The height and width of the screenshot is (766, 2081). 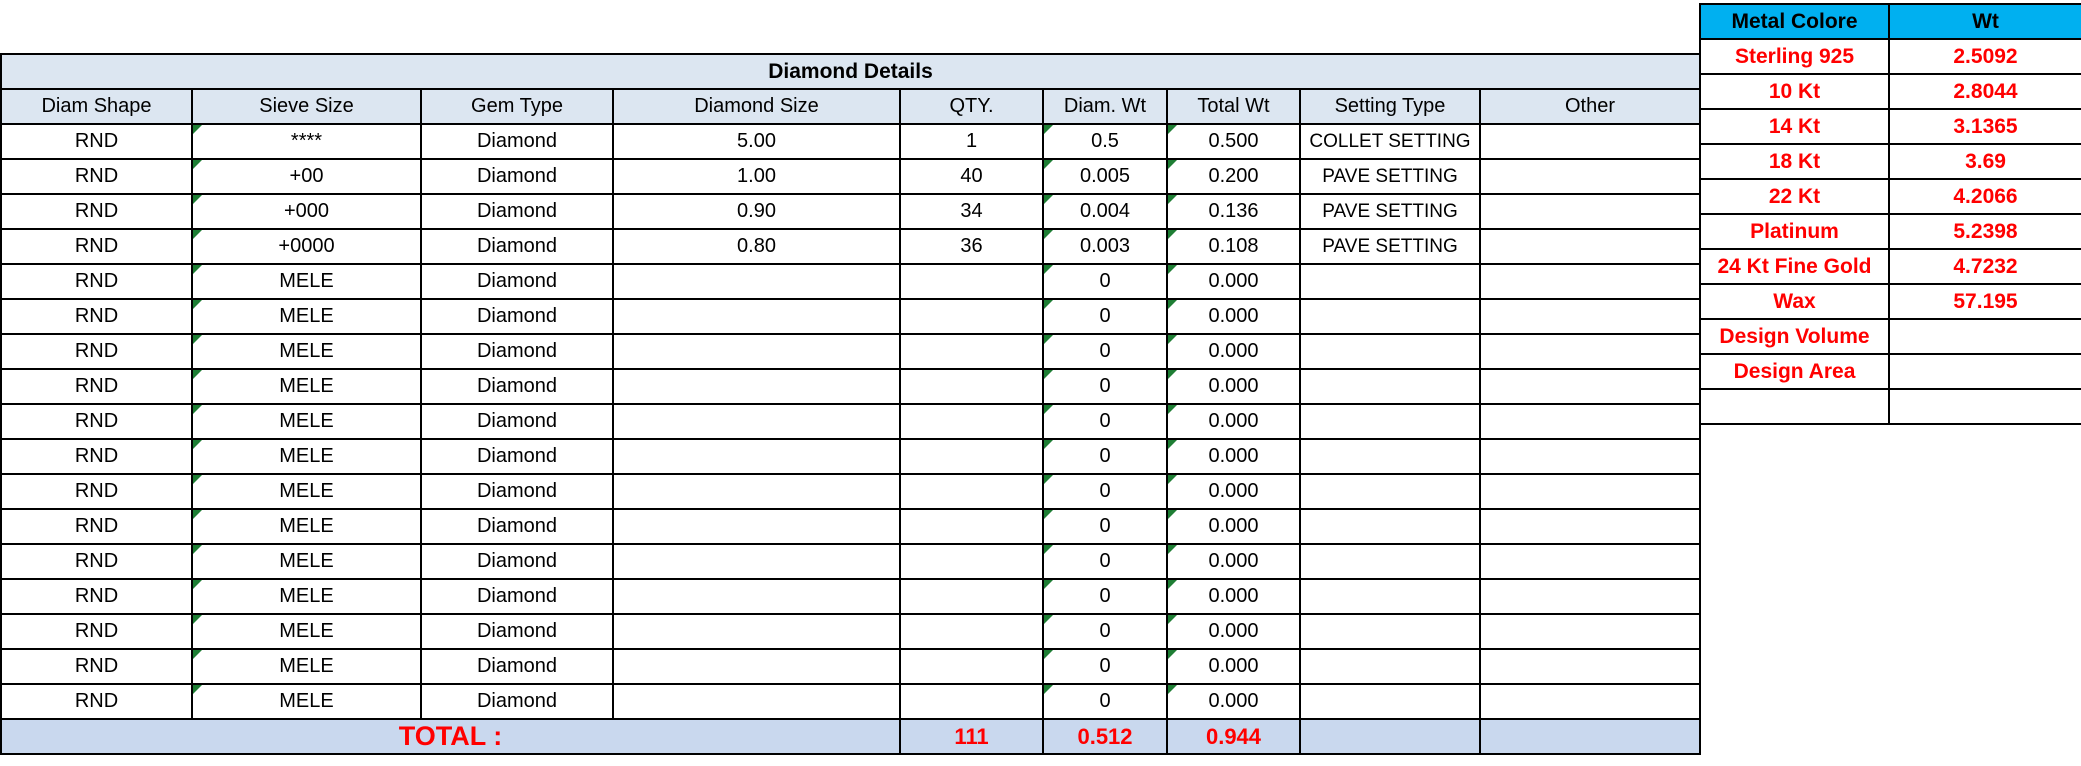 What do you see at coordinates (450, 736) in the screenshot?
I see `total-label-cell: TOTAL :` at bounding box center [450, 736].